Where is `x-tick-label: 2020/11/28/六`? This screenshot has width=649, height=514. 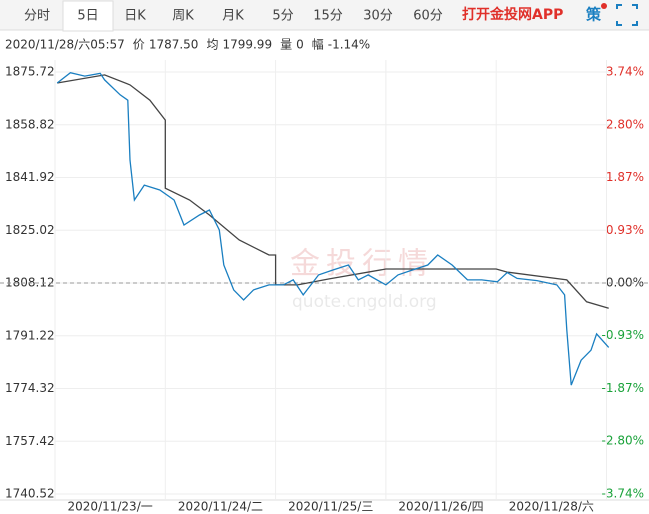
x-tick-label: 2020/11/28/六 is located at coordinates (551, 507).